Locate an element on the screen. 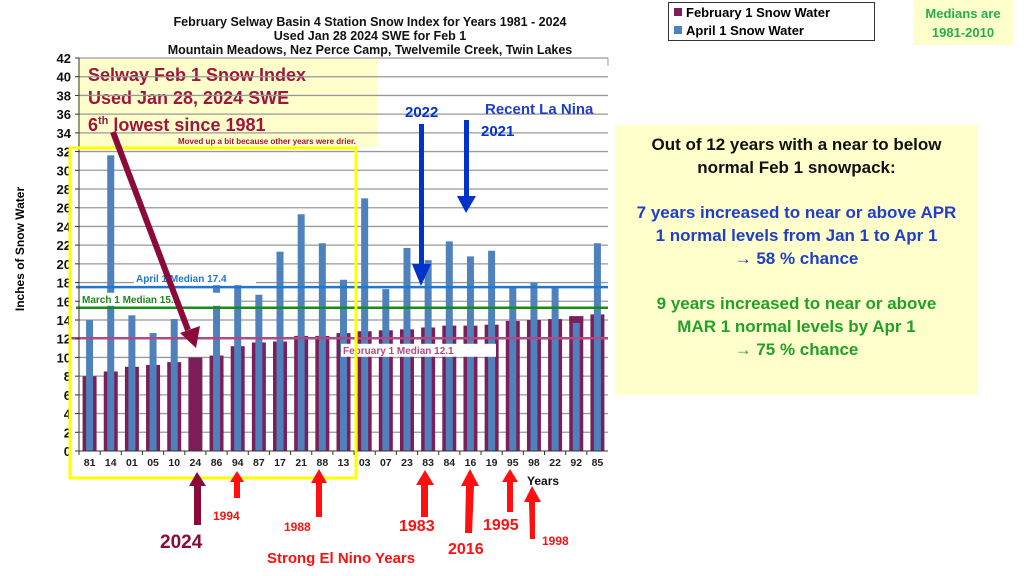  x-tick-label: 84 is located at coordinates (449, 463).